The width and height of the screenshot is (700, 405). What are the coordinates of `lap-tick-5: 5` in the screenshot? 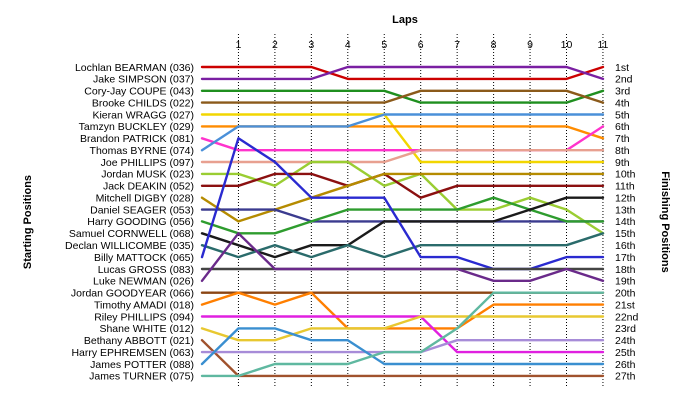 It's located at (384, 45).